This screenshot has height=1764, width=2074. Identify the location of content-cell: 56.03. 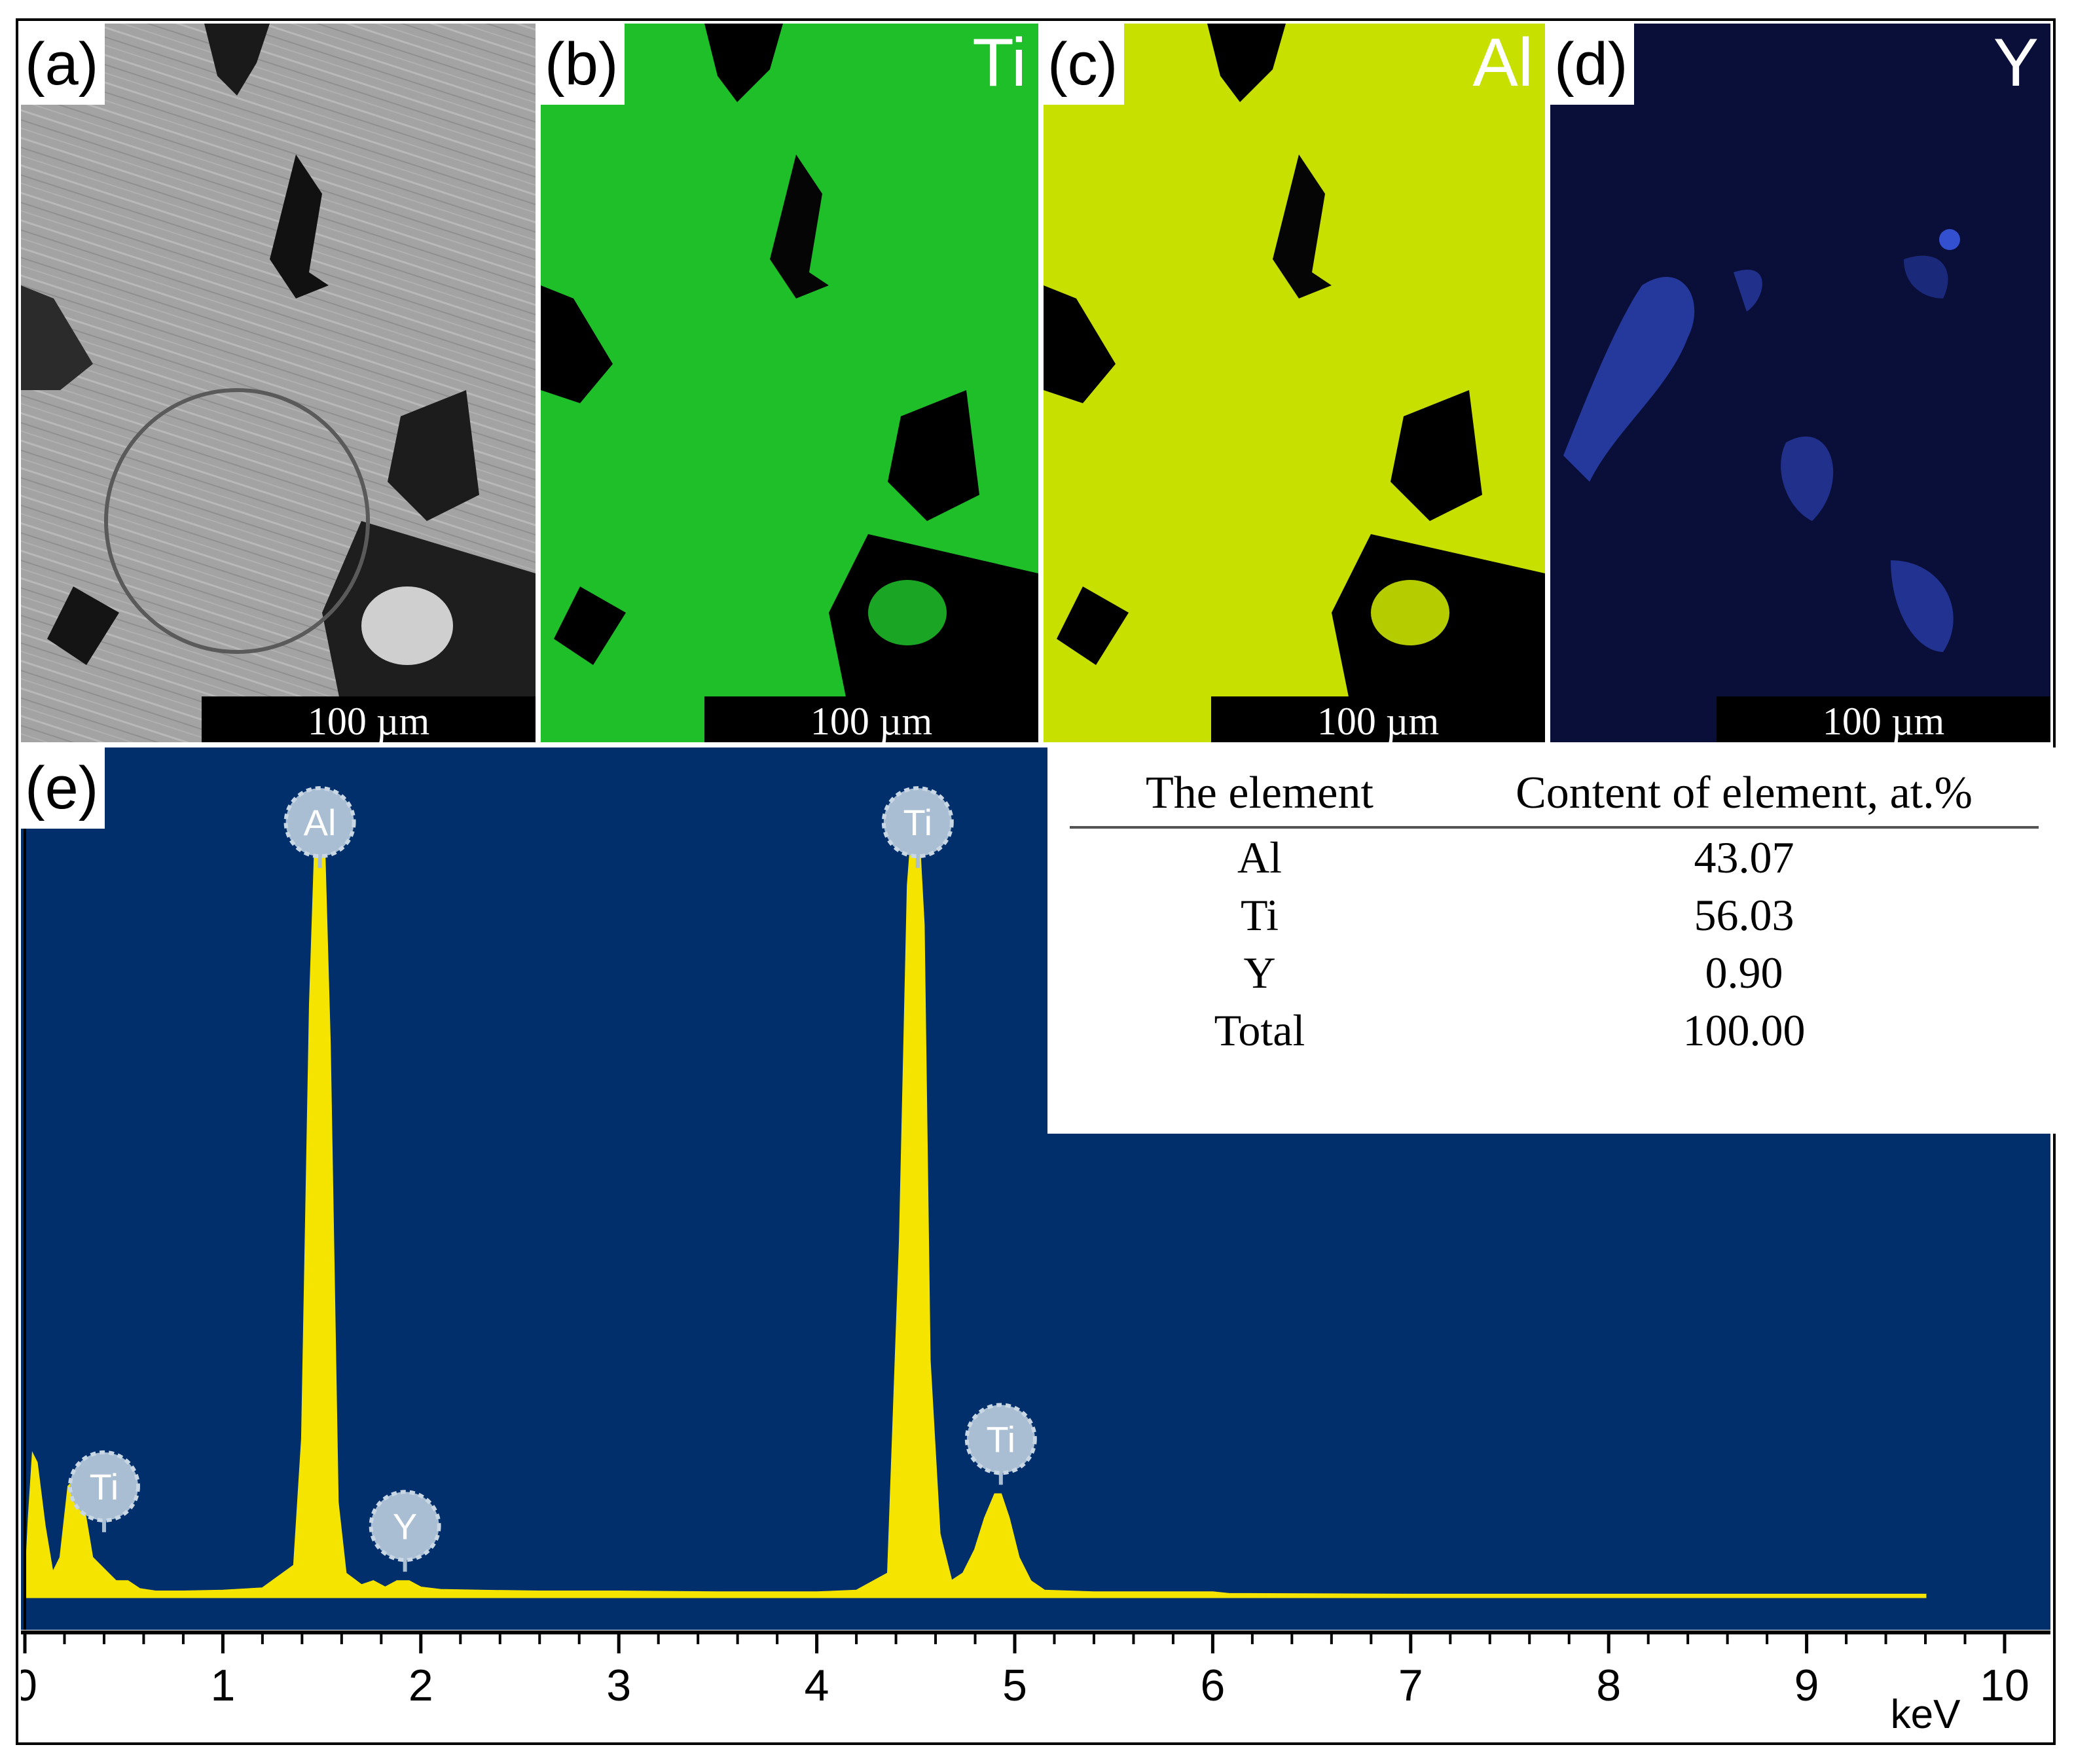
(1744, 915).